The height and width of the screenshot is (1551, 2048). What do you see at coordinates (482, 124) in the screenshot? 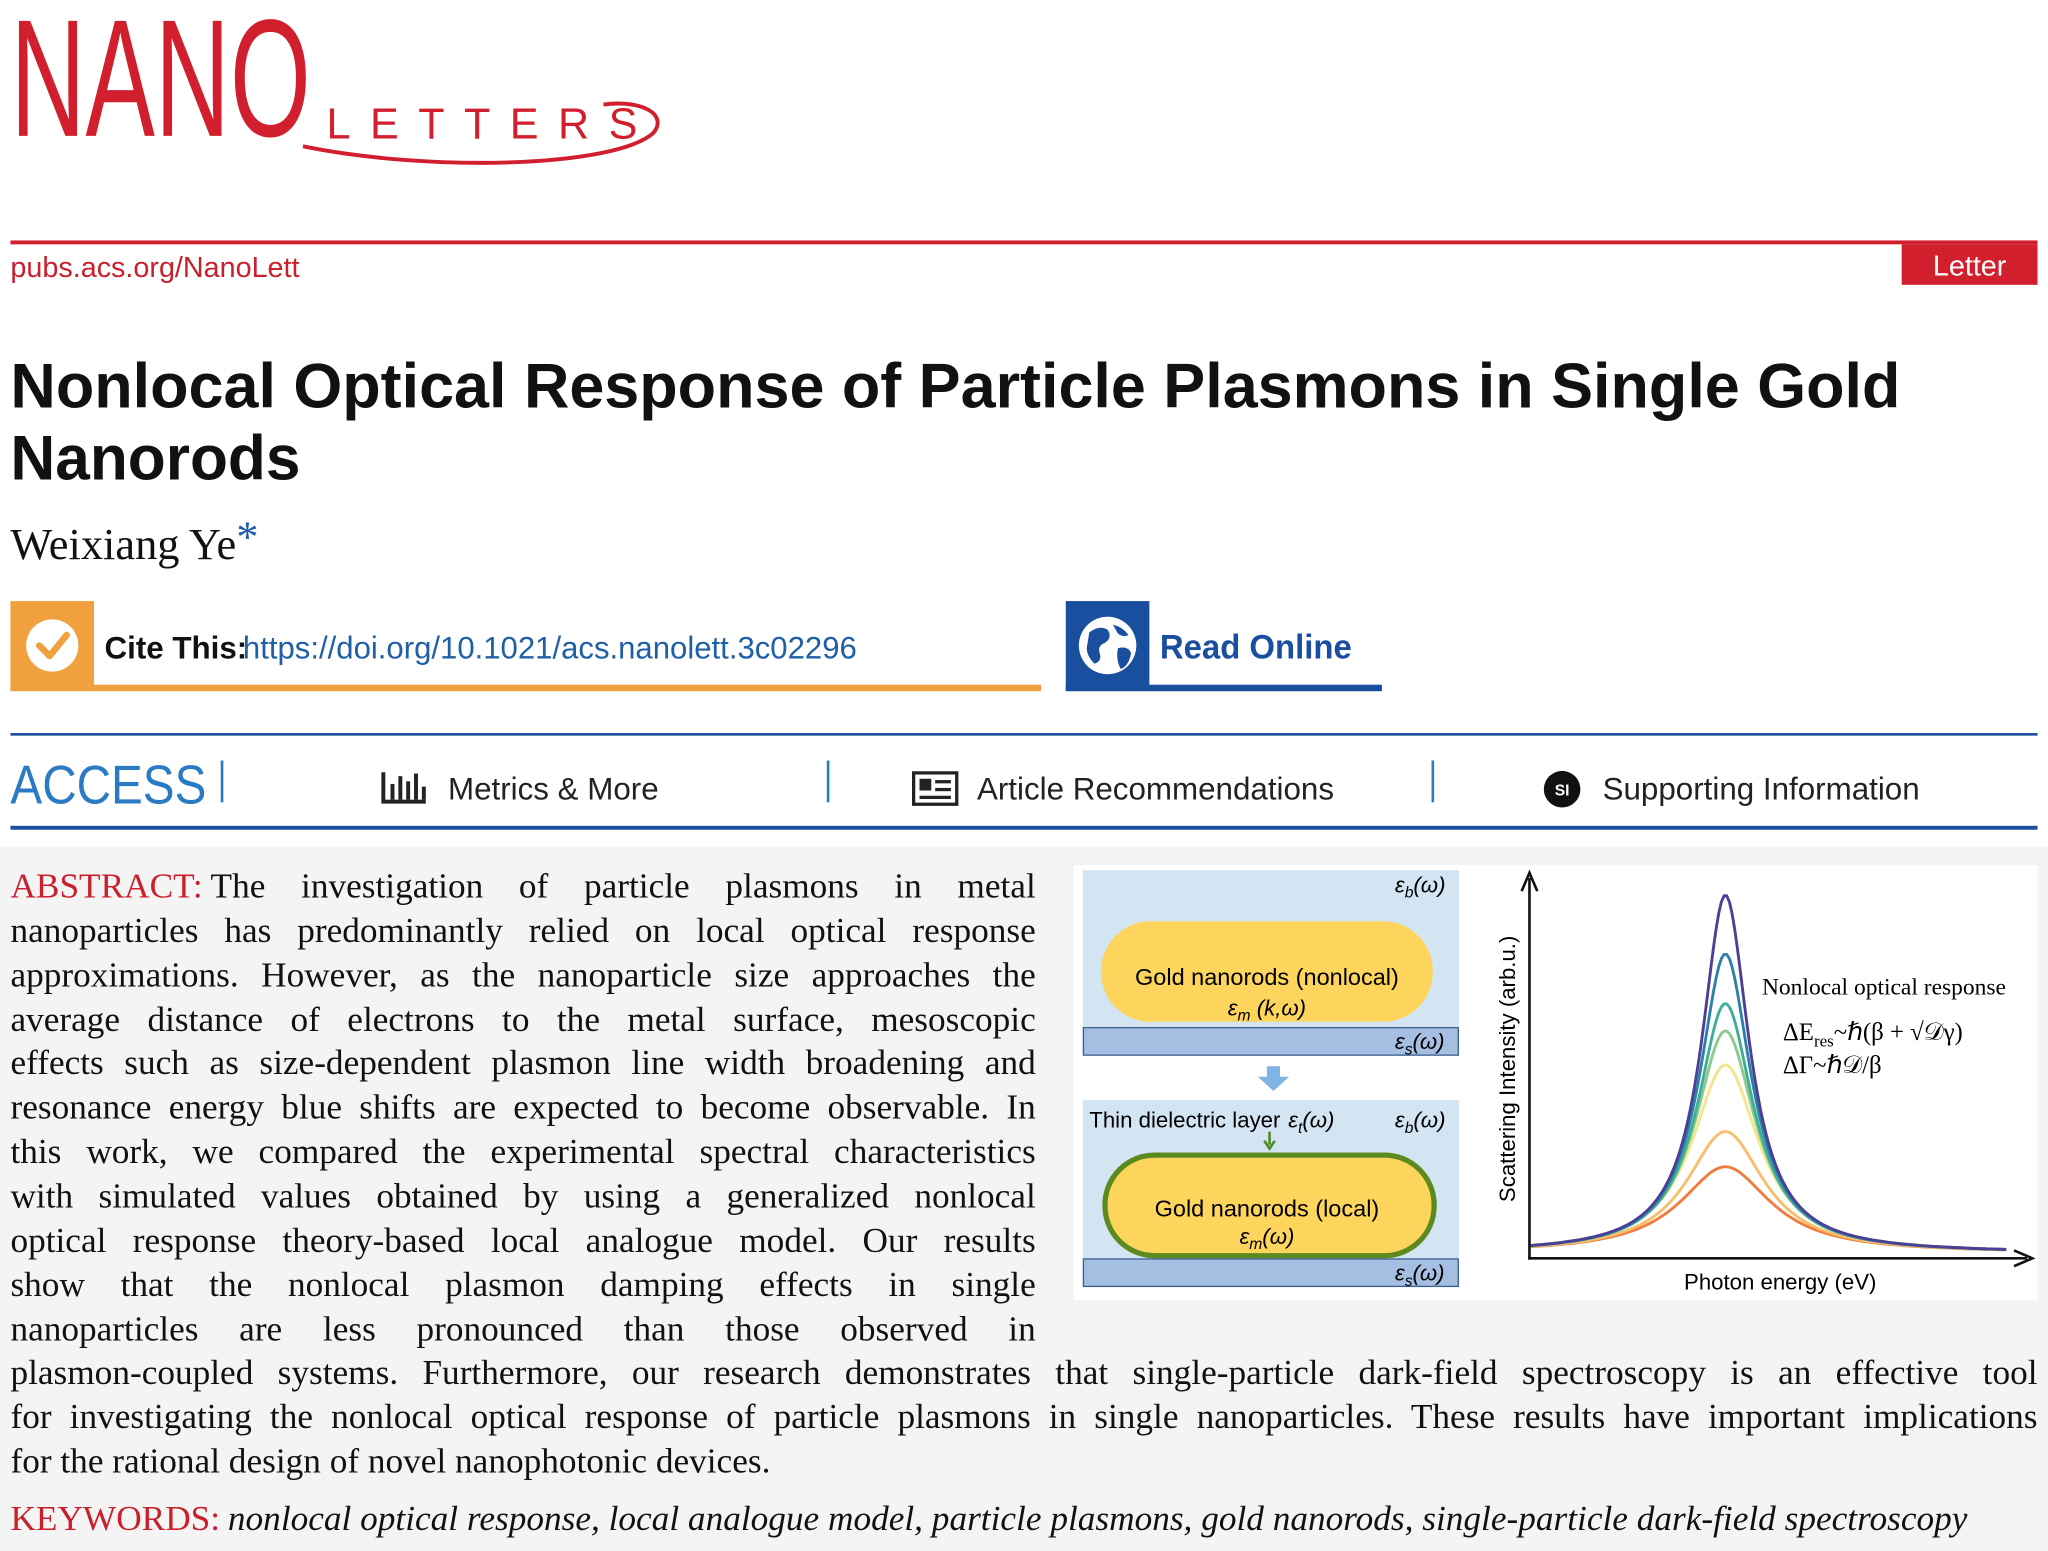
I see `journal-subtitle: LETTERS` at bounding box center [482, 124].